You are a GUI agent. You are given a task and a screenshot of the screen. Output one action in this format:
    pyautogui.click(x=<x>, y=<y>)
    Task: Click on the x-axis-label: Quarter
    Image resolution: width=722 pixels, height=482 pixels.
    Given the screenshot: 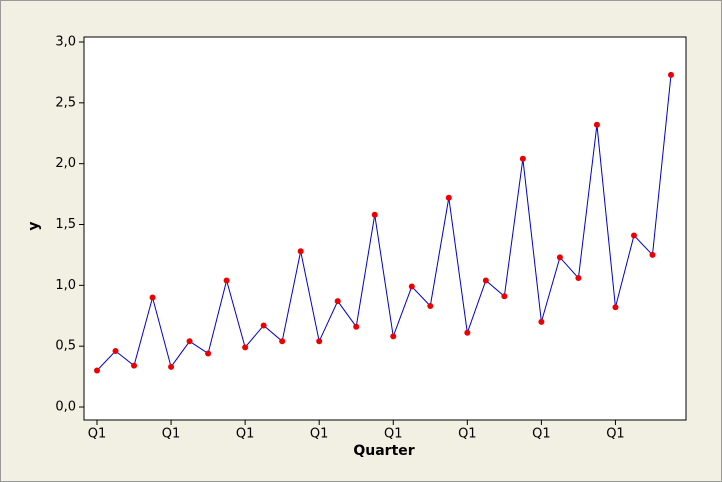 What is the action you would take?
    pyautogui.click(x=383, y=451)
    